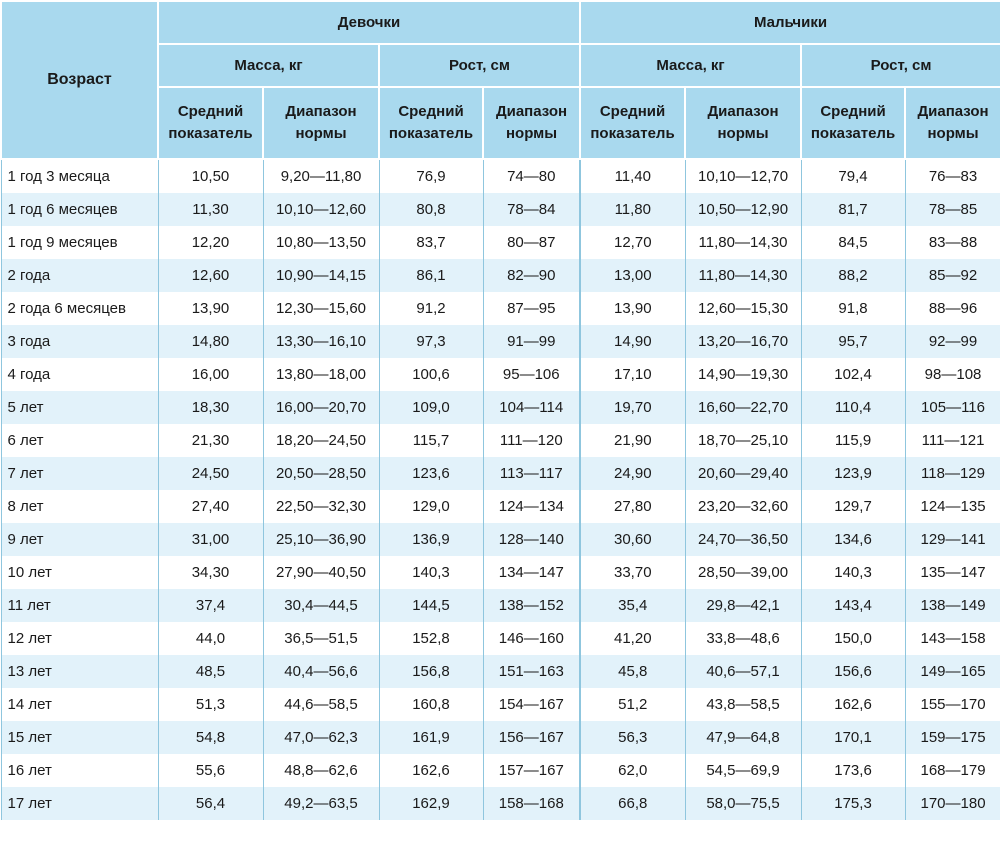 The width and height of the screenshot is (1000, 858). Describe the element at coordinates (431, 539) in the screenshot. I see `girls-height-average-cell: 136,9` at that location.